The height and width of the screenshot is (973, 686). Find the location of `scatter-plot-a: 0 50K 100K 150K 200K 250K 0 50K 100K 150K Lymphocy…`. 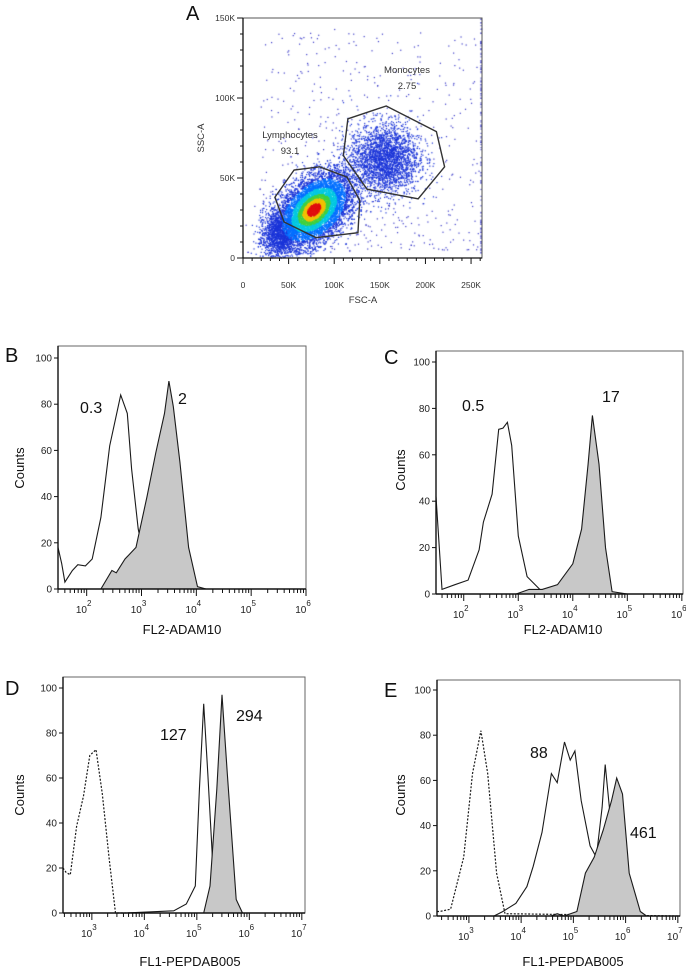

scatter-plot-a: 0 50K 100K 150K 200K 250K 0 50K 100K 150K Lymphocy… is located at coordinates (349, 151).